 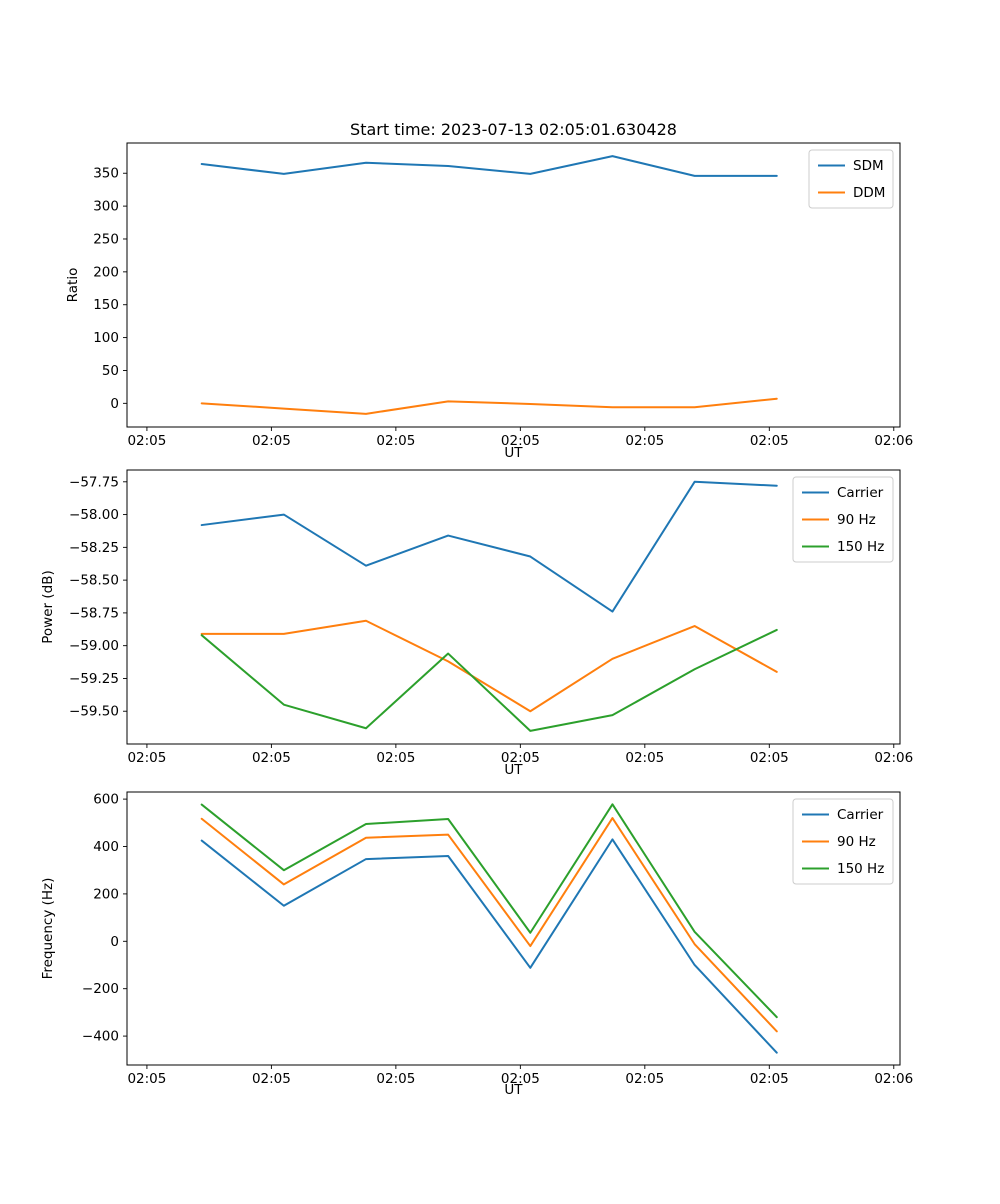 I want to click on legend-label: SDM, so click(x=868, y=166).